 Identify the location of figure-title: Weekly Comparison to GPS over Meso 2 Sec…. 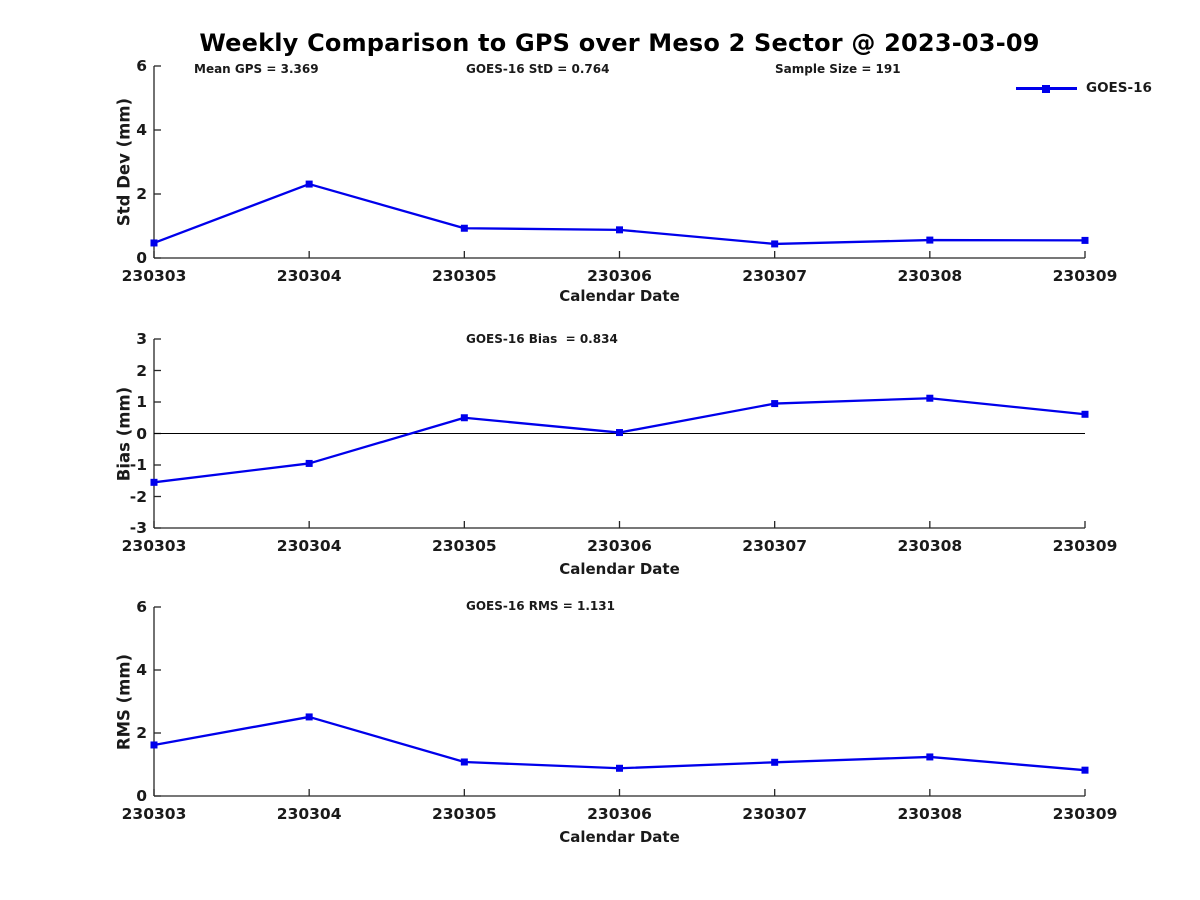
(619, 43).